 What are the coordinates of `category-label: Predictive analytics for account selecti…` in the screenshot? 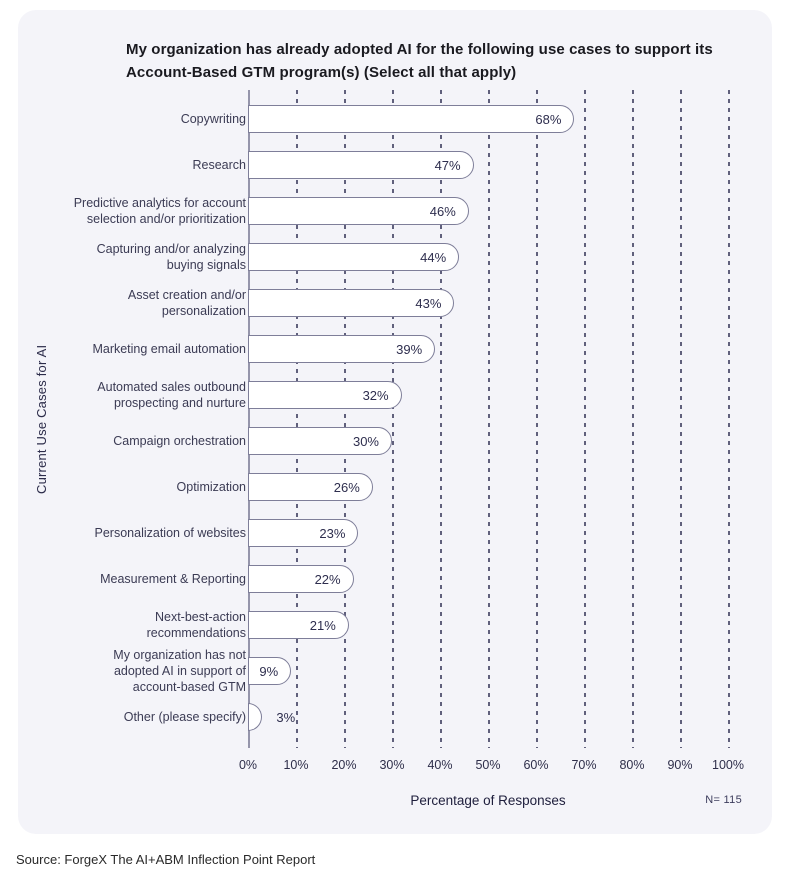 It's located at (159, 210).